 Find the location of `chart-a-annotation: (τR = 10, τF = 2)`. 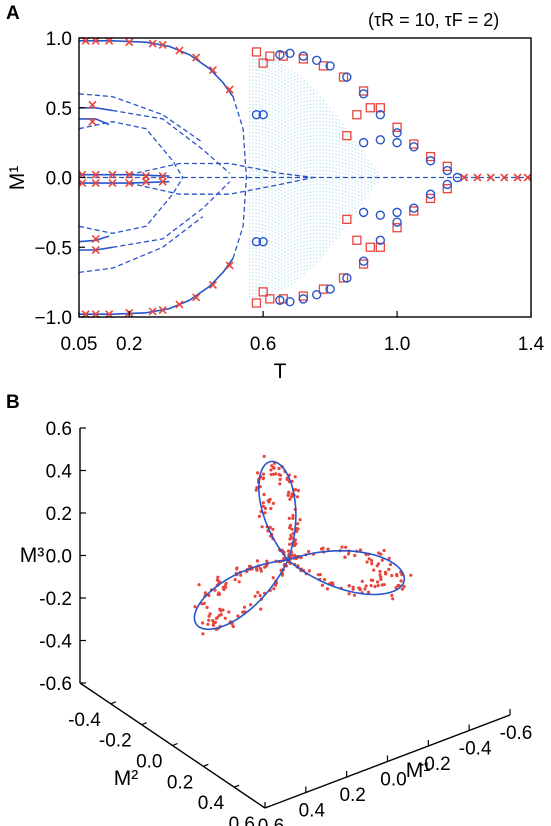

chart-a-annotation: (τR = 10, τF = 2) is located at coordinates (433, 20).